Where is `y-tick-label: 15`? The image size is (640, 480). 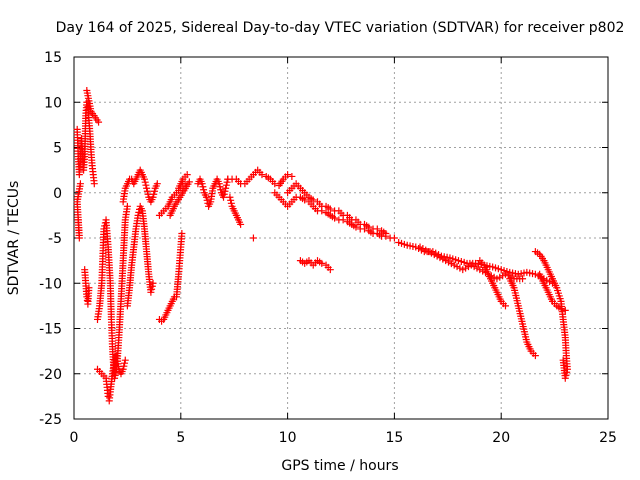 y-tick-label: 15 is located at coordinates (53, 58).